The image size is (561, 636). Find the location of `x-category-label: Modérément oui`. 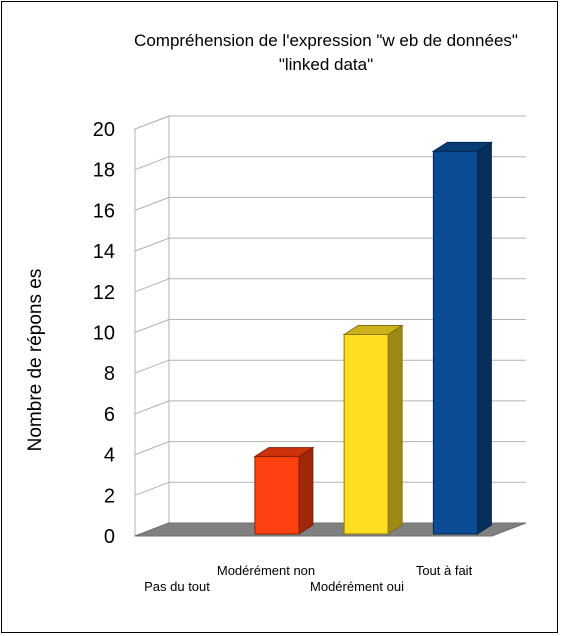

x-category-label: Modérément oui is located at coordinates (357, 586).